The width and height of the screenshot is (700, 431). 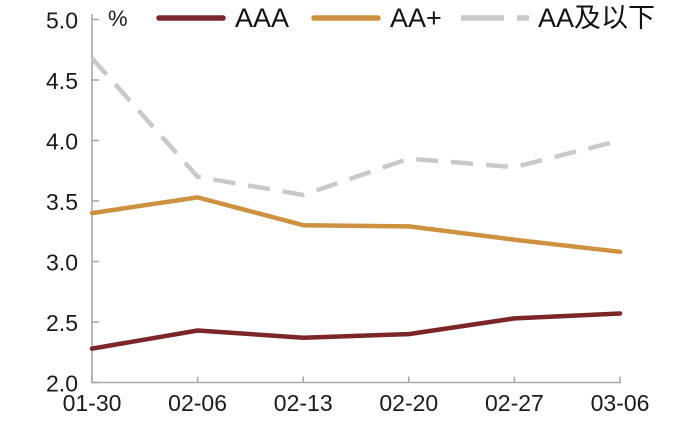 I want to click on legend-swatch-aaa-line, so click(x=191, y=18).